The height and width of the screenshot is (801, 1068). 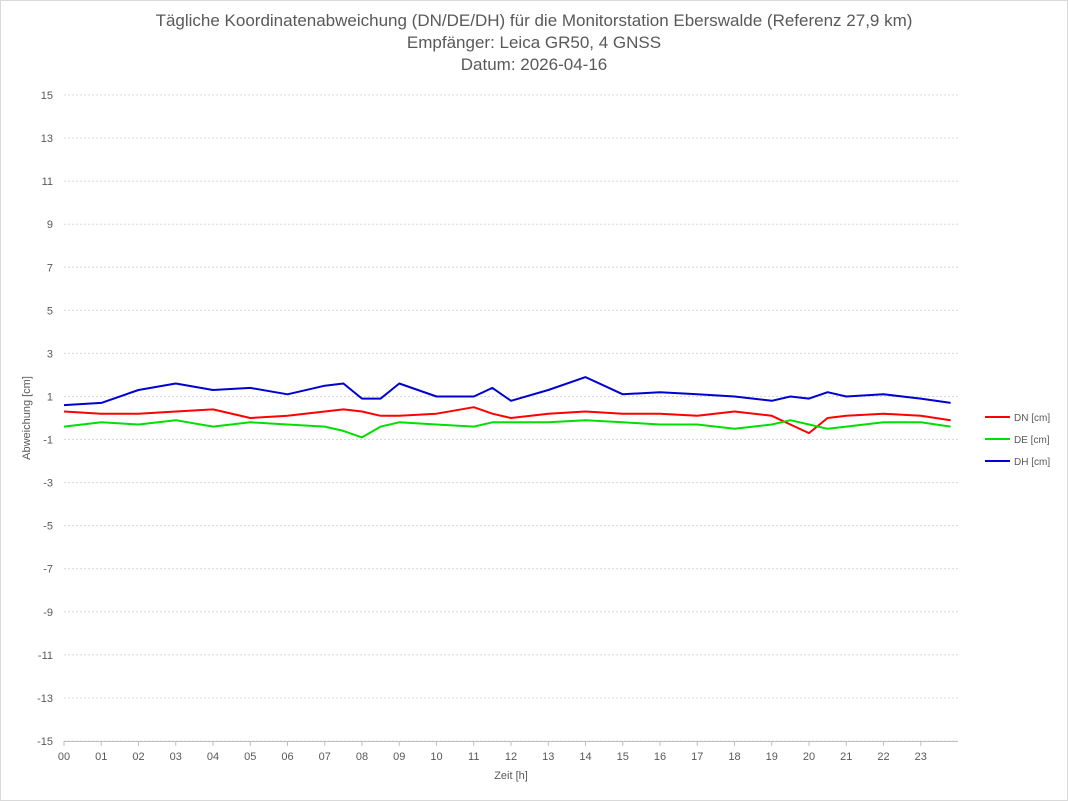 What do you see at coordinates (548, 757) in the screenshot?
I see `x-tick-label: 13` at bounding box center [548, 757].